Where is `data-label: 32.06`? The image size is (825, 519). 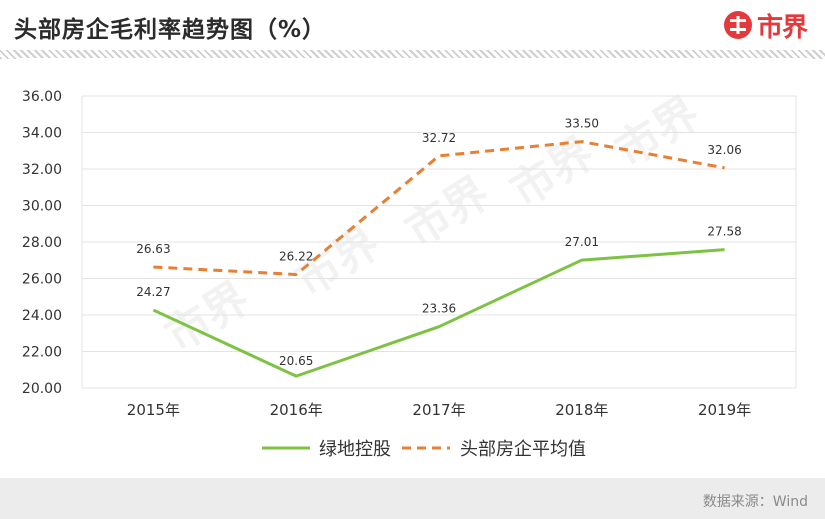
data-label: 32.06 is located at coordinates (724, 150).